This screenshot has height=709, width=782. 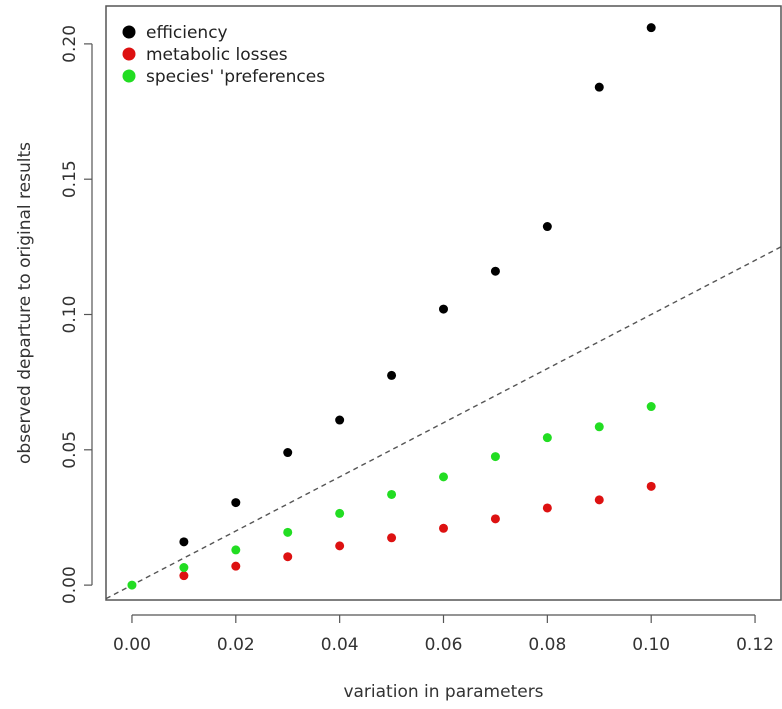 What do you see at coordinates (443, 692) in the screenshot?
I see `x-axis-label: variation in parameters` at bounding box center [443, 692].